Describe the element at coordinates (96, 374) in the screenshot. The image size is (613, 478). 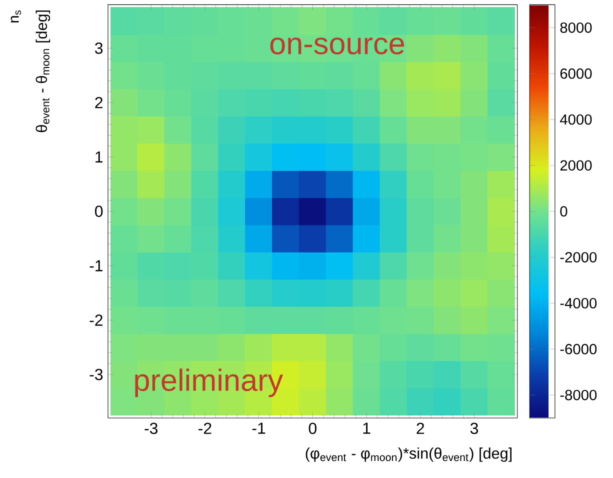
I see `y-tick-label: -3` at that location.